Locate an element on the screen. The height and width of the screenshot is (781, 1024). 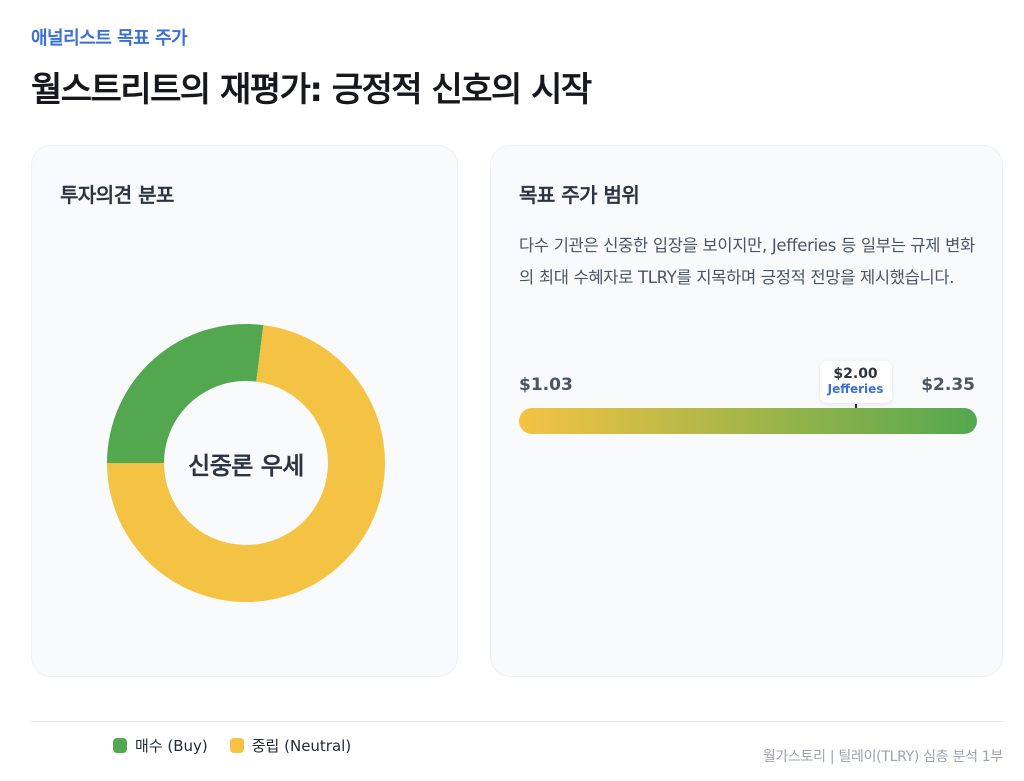
legend-swatch-neutral-icon is located at coordinates (236, 745).